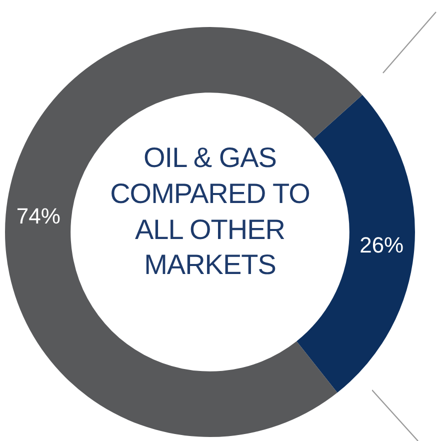 The height and width of the screenshot is (441, 443). Describe the element at coordinates (210, 211) in the screenshot. I see `text: OIL & GAS COMPARED TO ALL OTHER MARKETS` at that location.